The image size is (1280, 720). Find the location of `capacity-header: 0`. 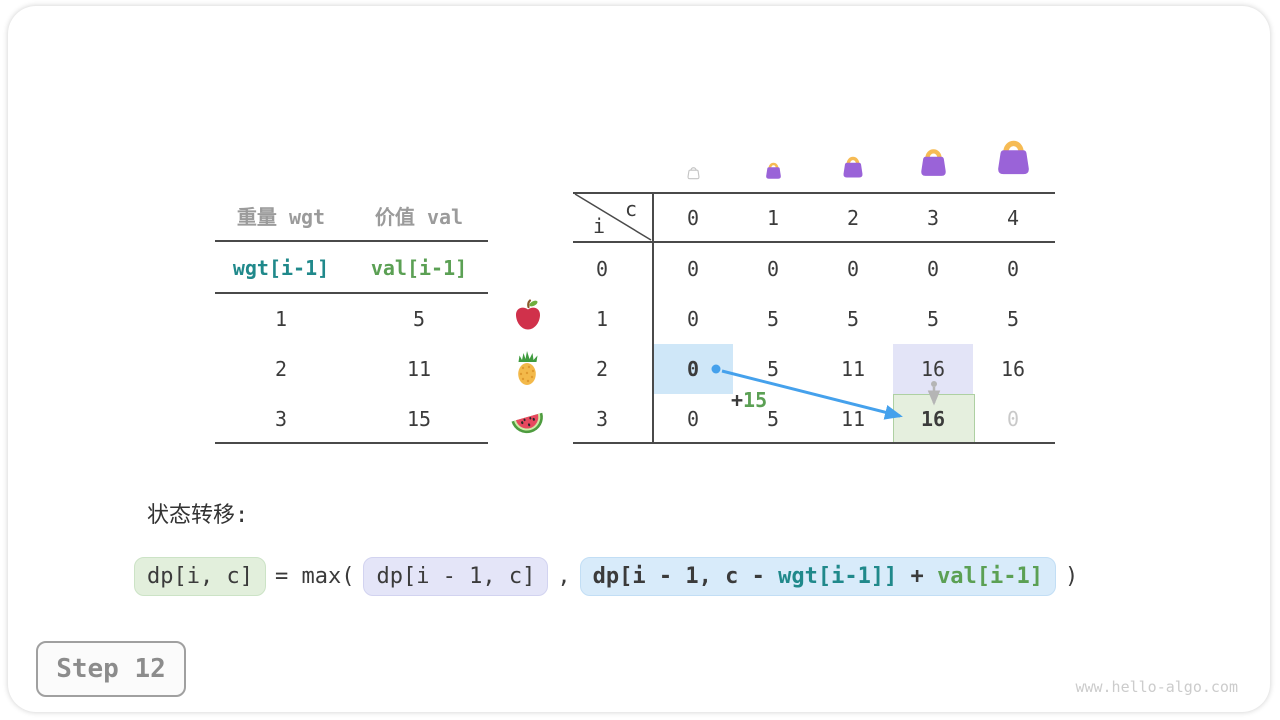

capacity-header: 0 is located at coordinates (693, 217).